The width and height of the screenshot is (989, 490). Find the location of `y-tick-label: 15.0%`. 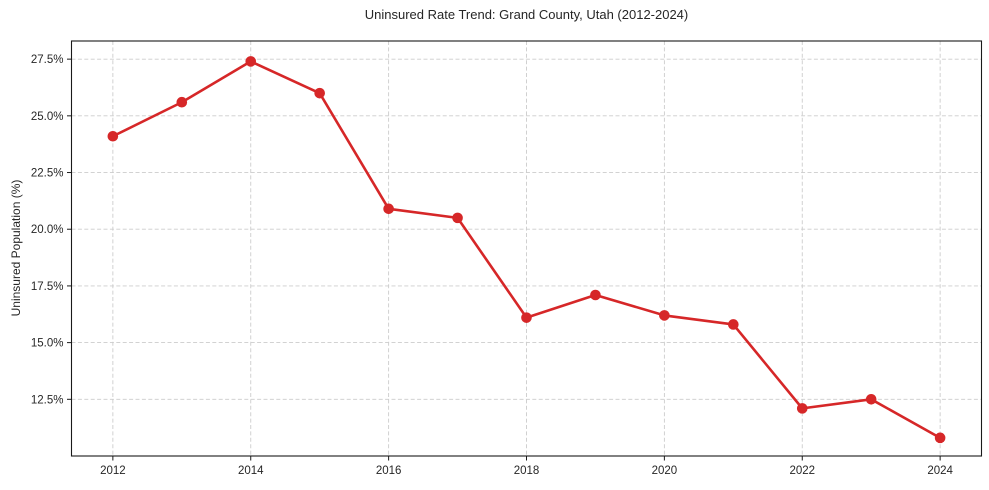

y-tick-label: 15.0% is located at coordinates (47, 344).